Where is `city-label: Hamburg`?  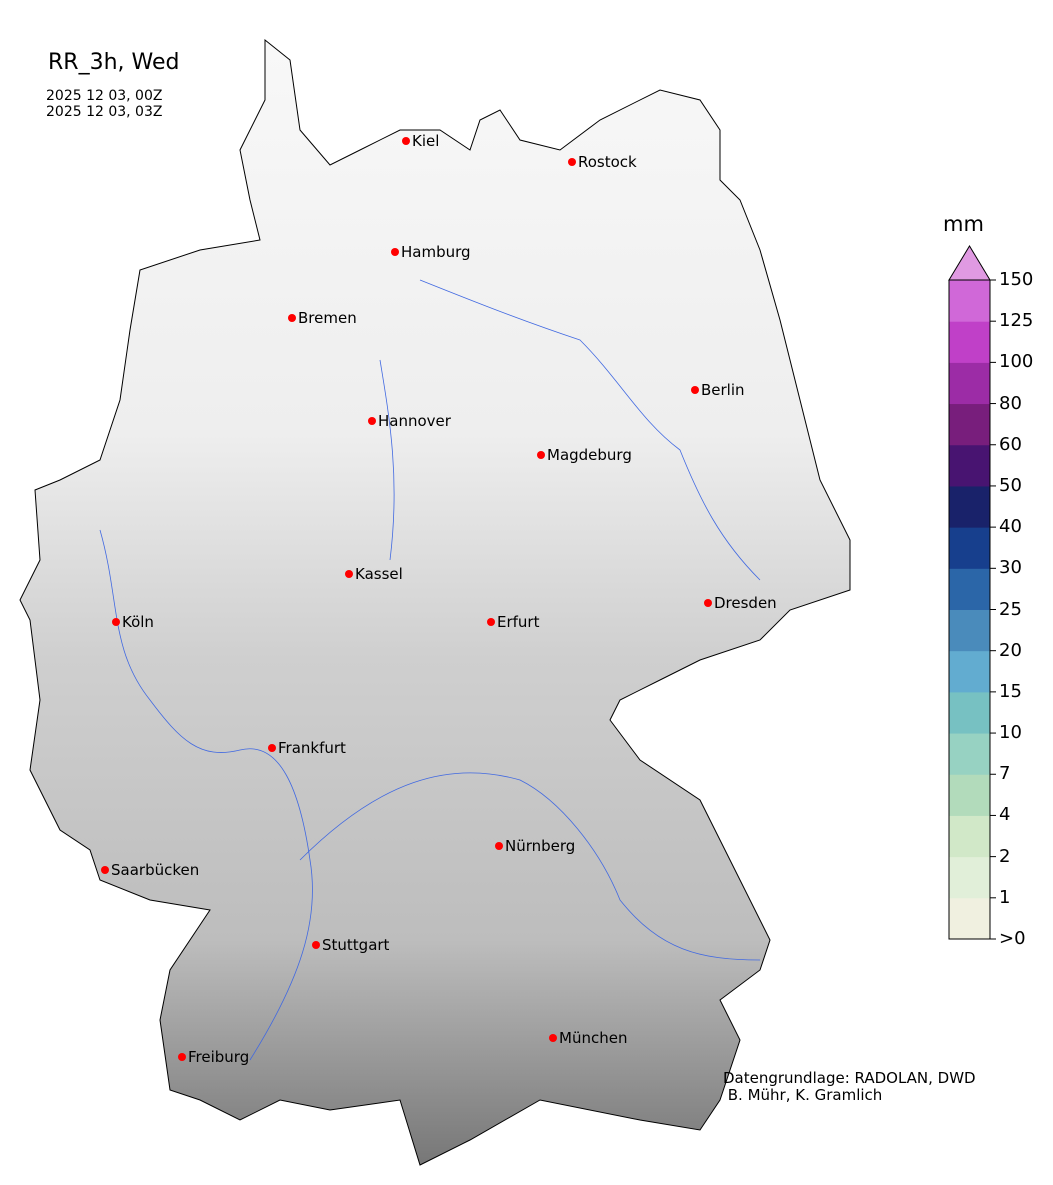
city-label: Hamburg is located at coordinates (436, 252).